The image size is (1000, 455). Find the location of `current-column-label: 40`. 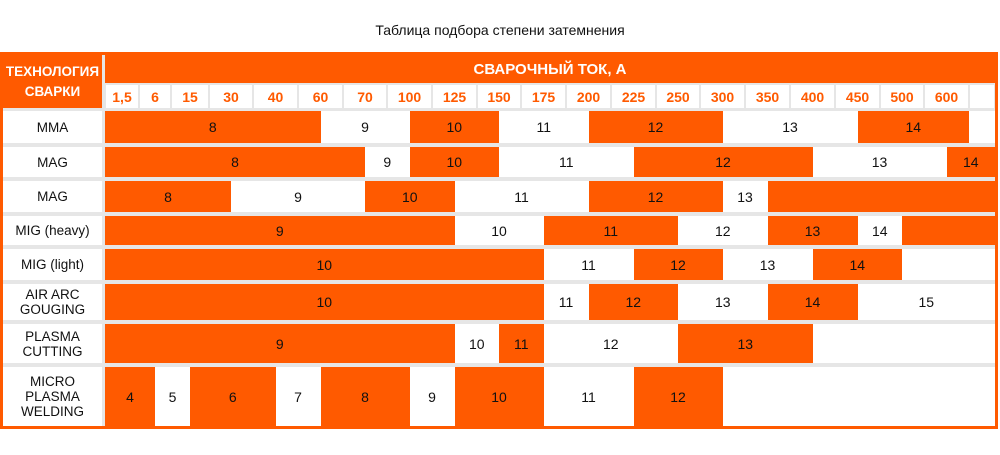

current-column-label: 40 is located at coordinates (275, 96).